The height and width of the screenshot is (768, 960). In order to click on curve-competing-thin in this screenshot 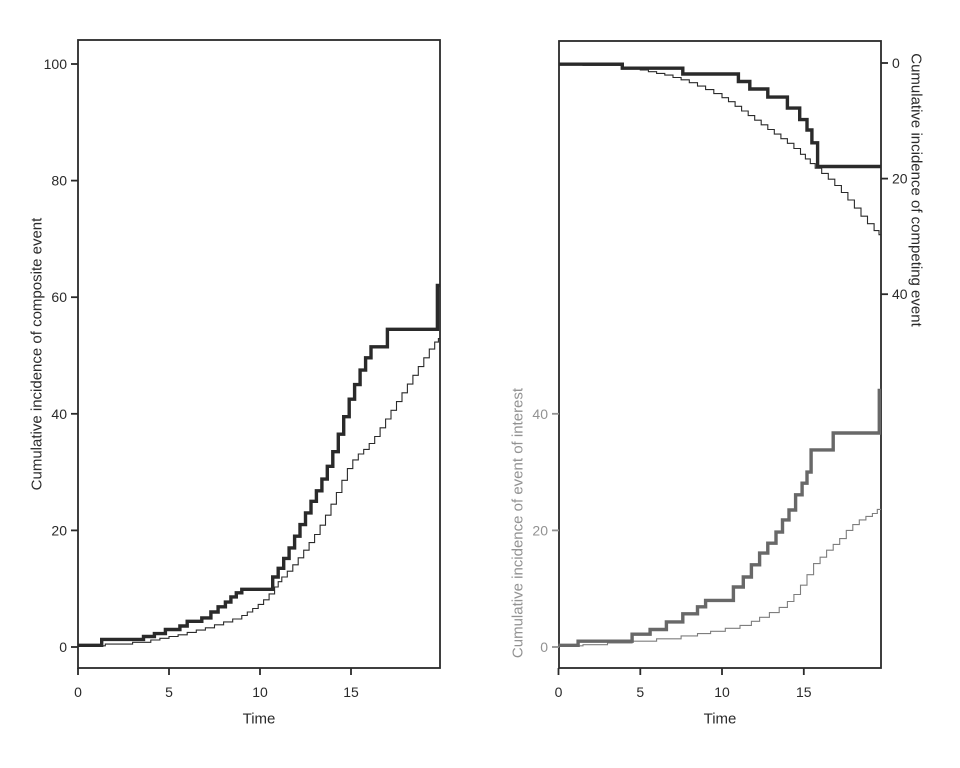, I will do `click(719, 149)`.